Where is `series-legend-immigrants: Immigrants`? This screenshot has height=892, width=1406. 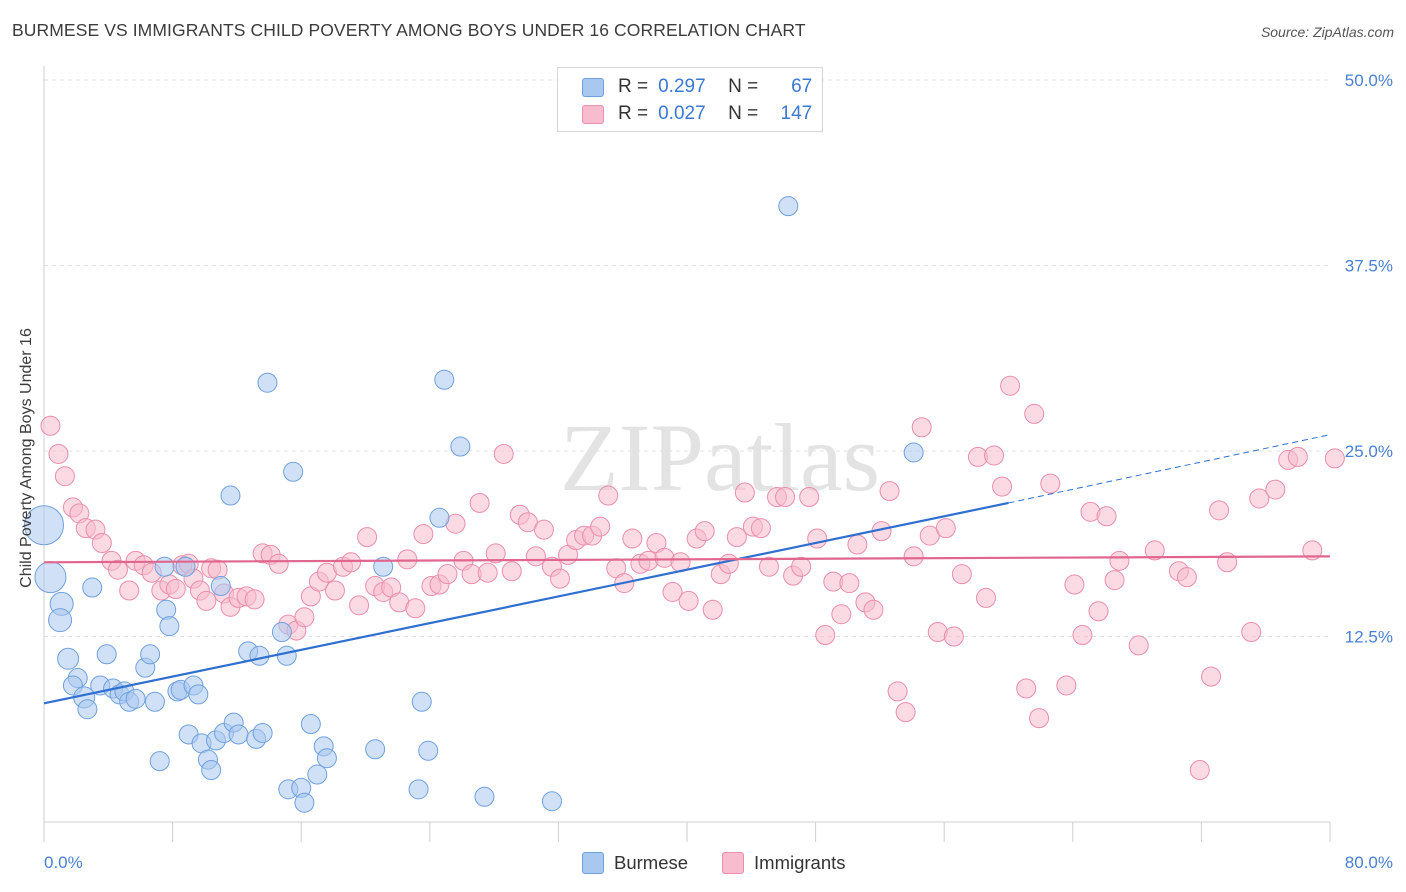
series-legend-immigrants: Immigrants is located at coordinates (784, 863).